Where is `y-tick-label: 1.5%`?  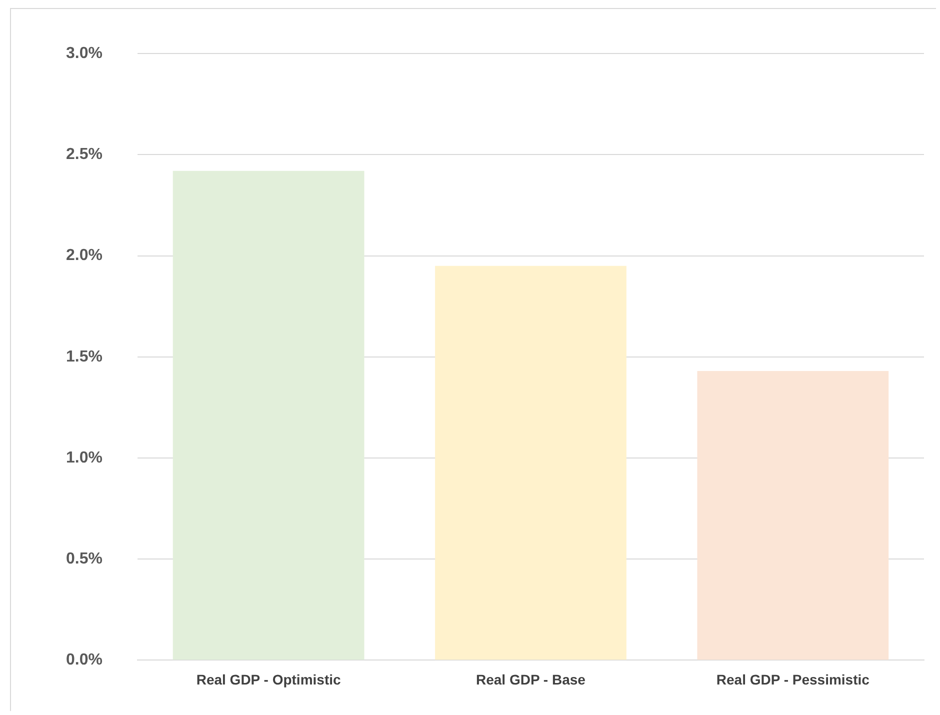
y-tick-label: 1.5% is located at coordinates (84, 357).